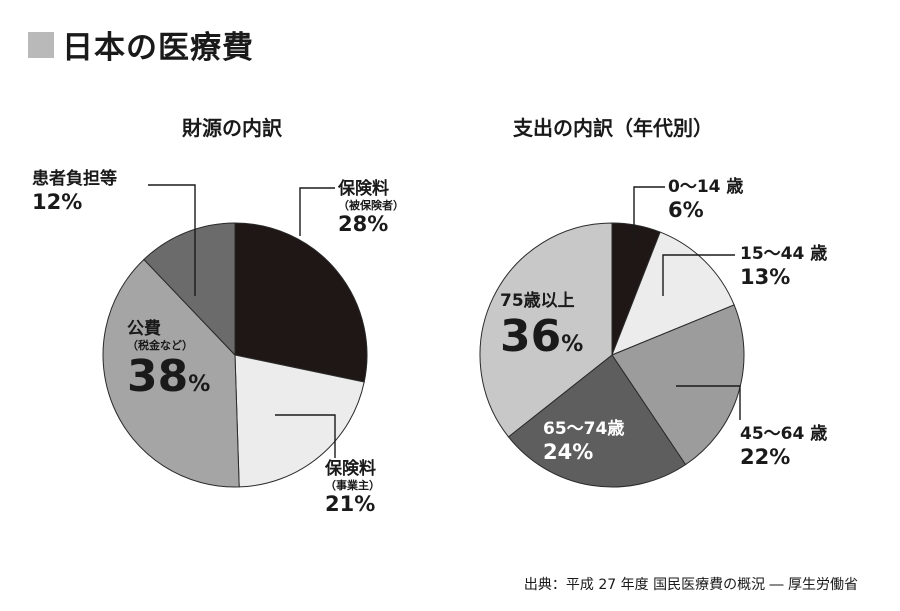 The height and width of the screenshot is (611, 900). Describe the element at coordinates (352, 485) in the screenshot. I see `slice-sublabel: （事業主）` at that location.